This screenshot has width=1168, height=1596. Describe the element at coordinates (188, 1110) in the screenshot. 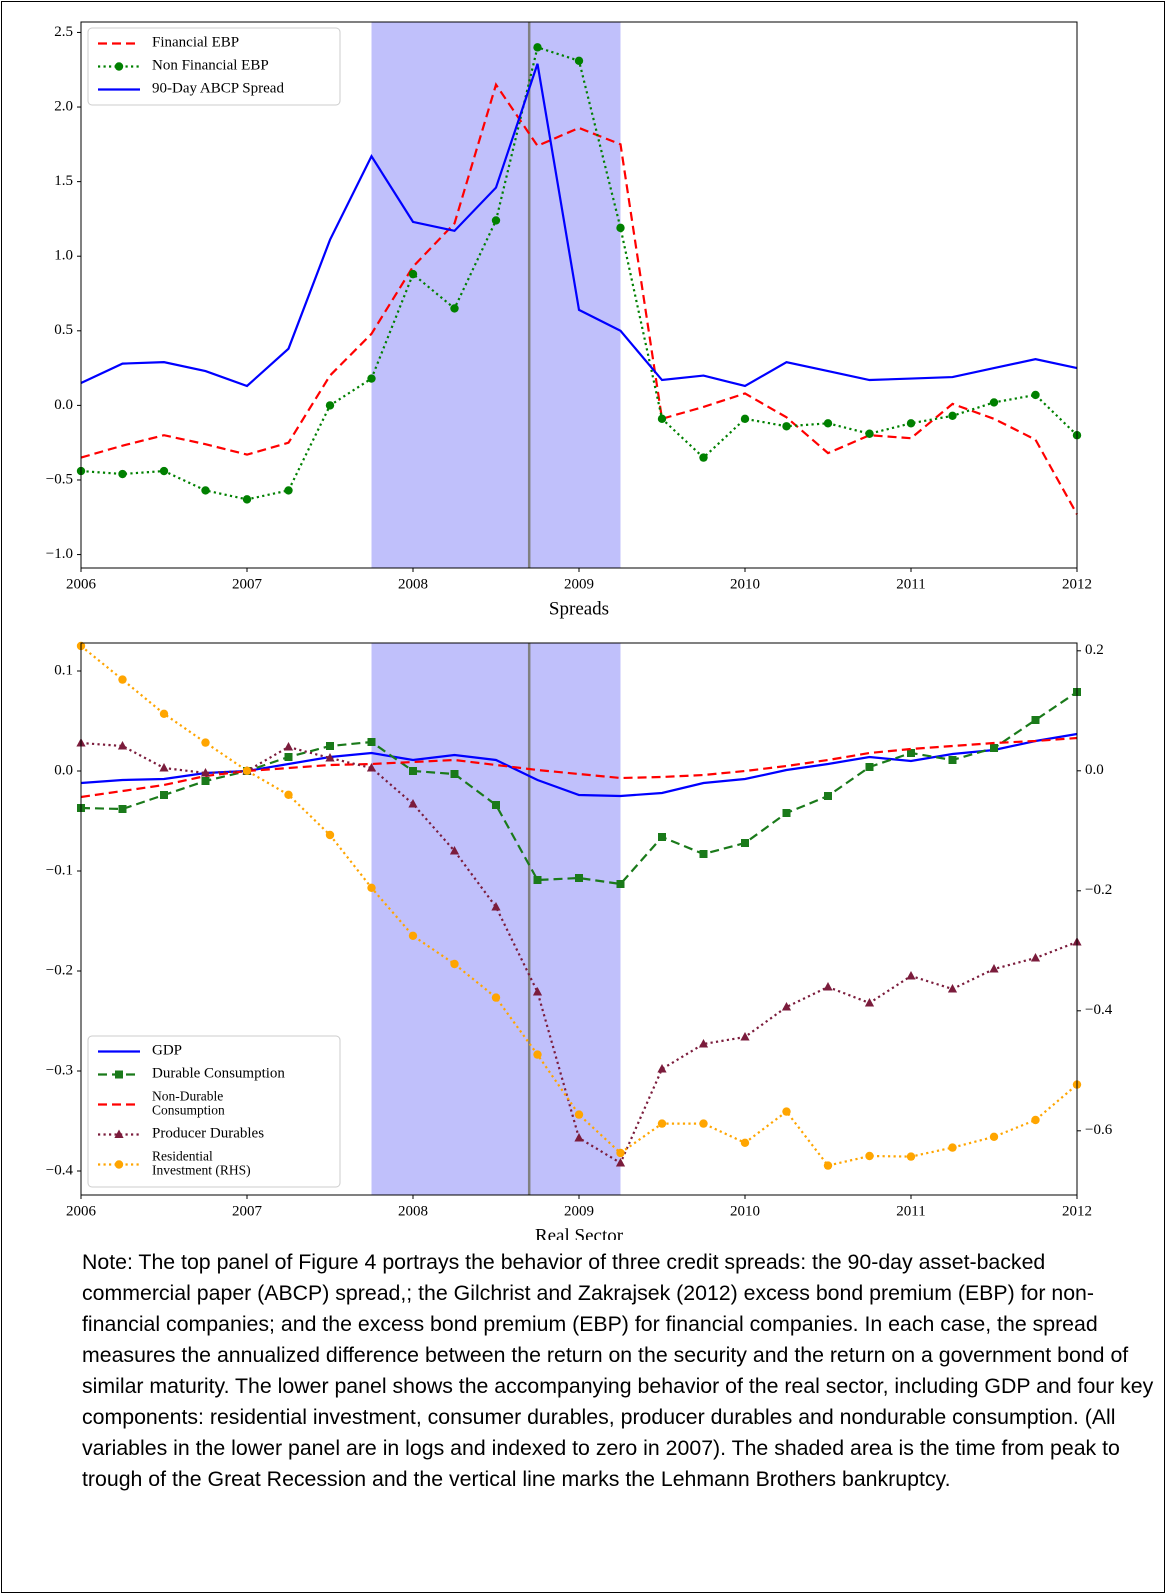

I see `legend-label-line: Consumption` at that location.